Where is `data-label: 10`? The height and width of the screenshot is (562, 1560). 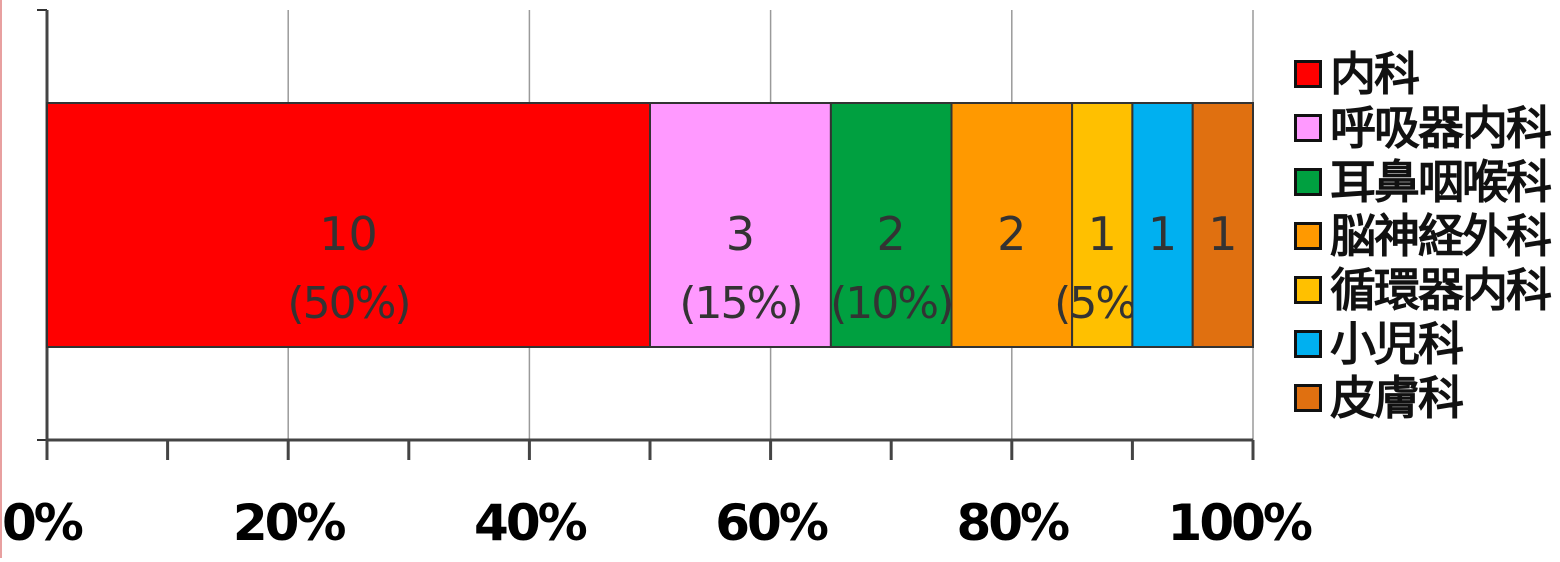
data-label: 10 is located at coordinates (348, 234).